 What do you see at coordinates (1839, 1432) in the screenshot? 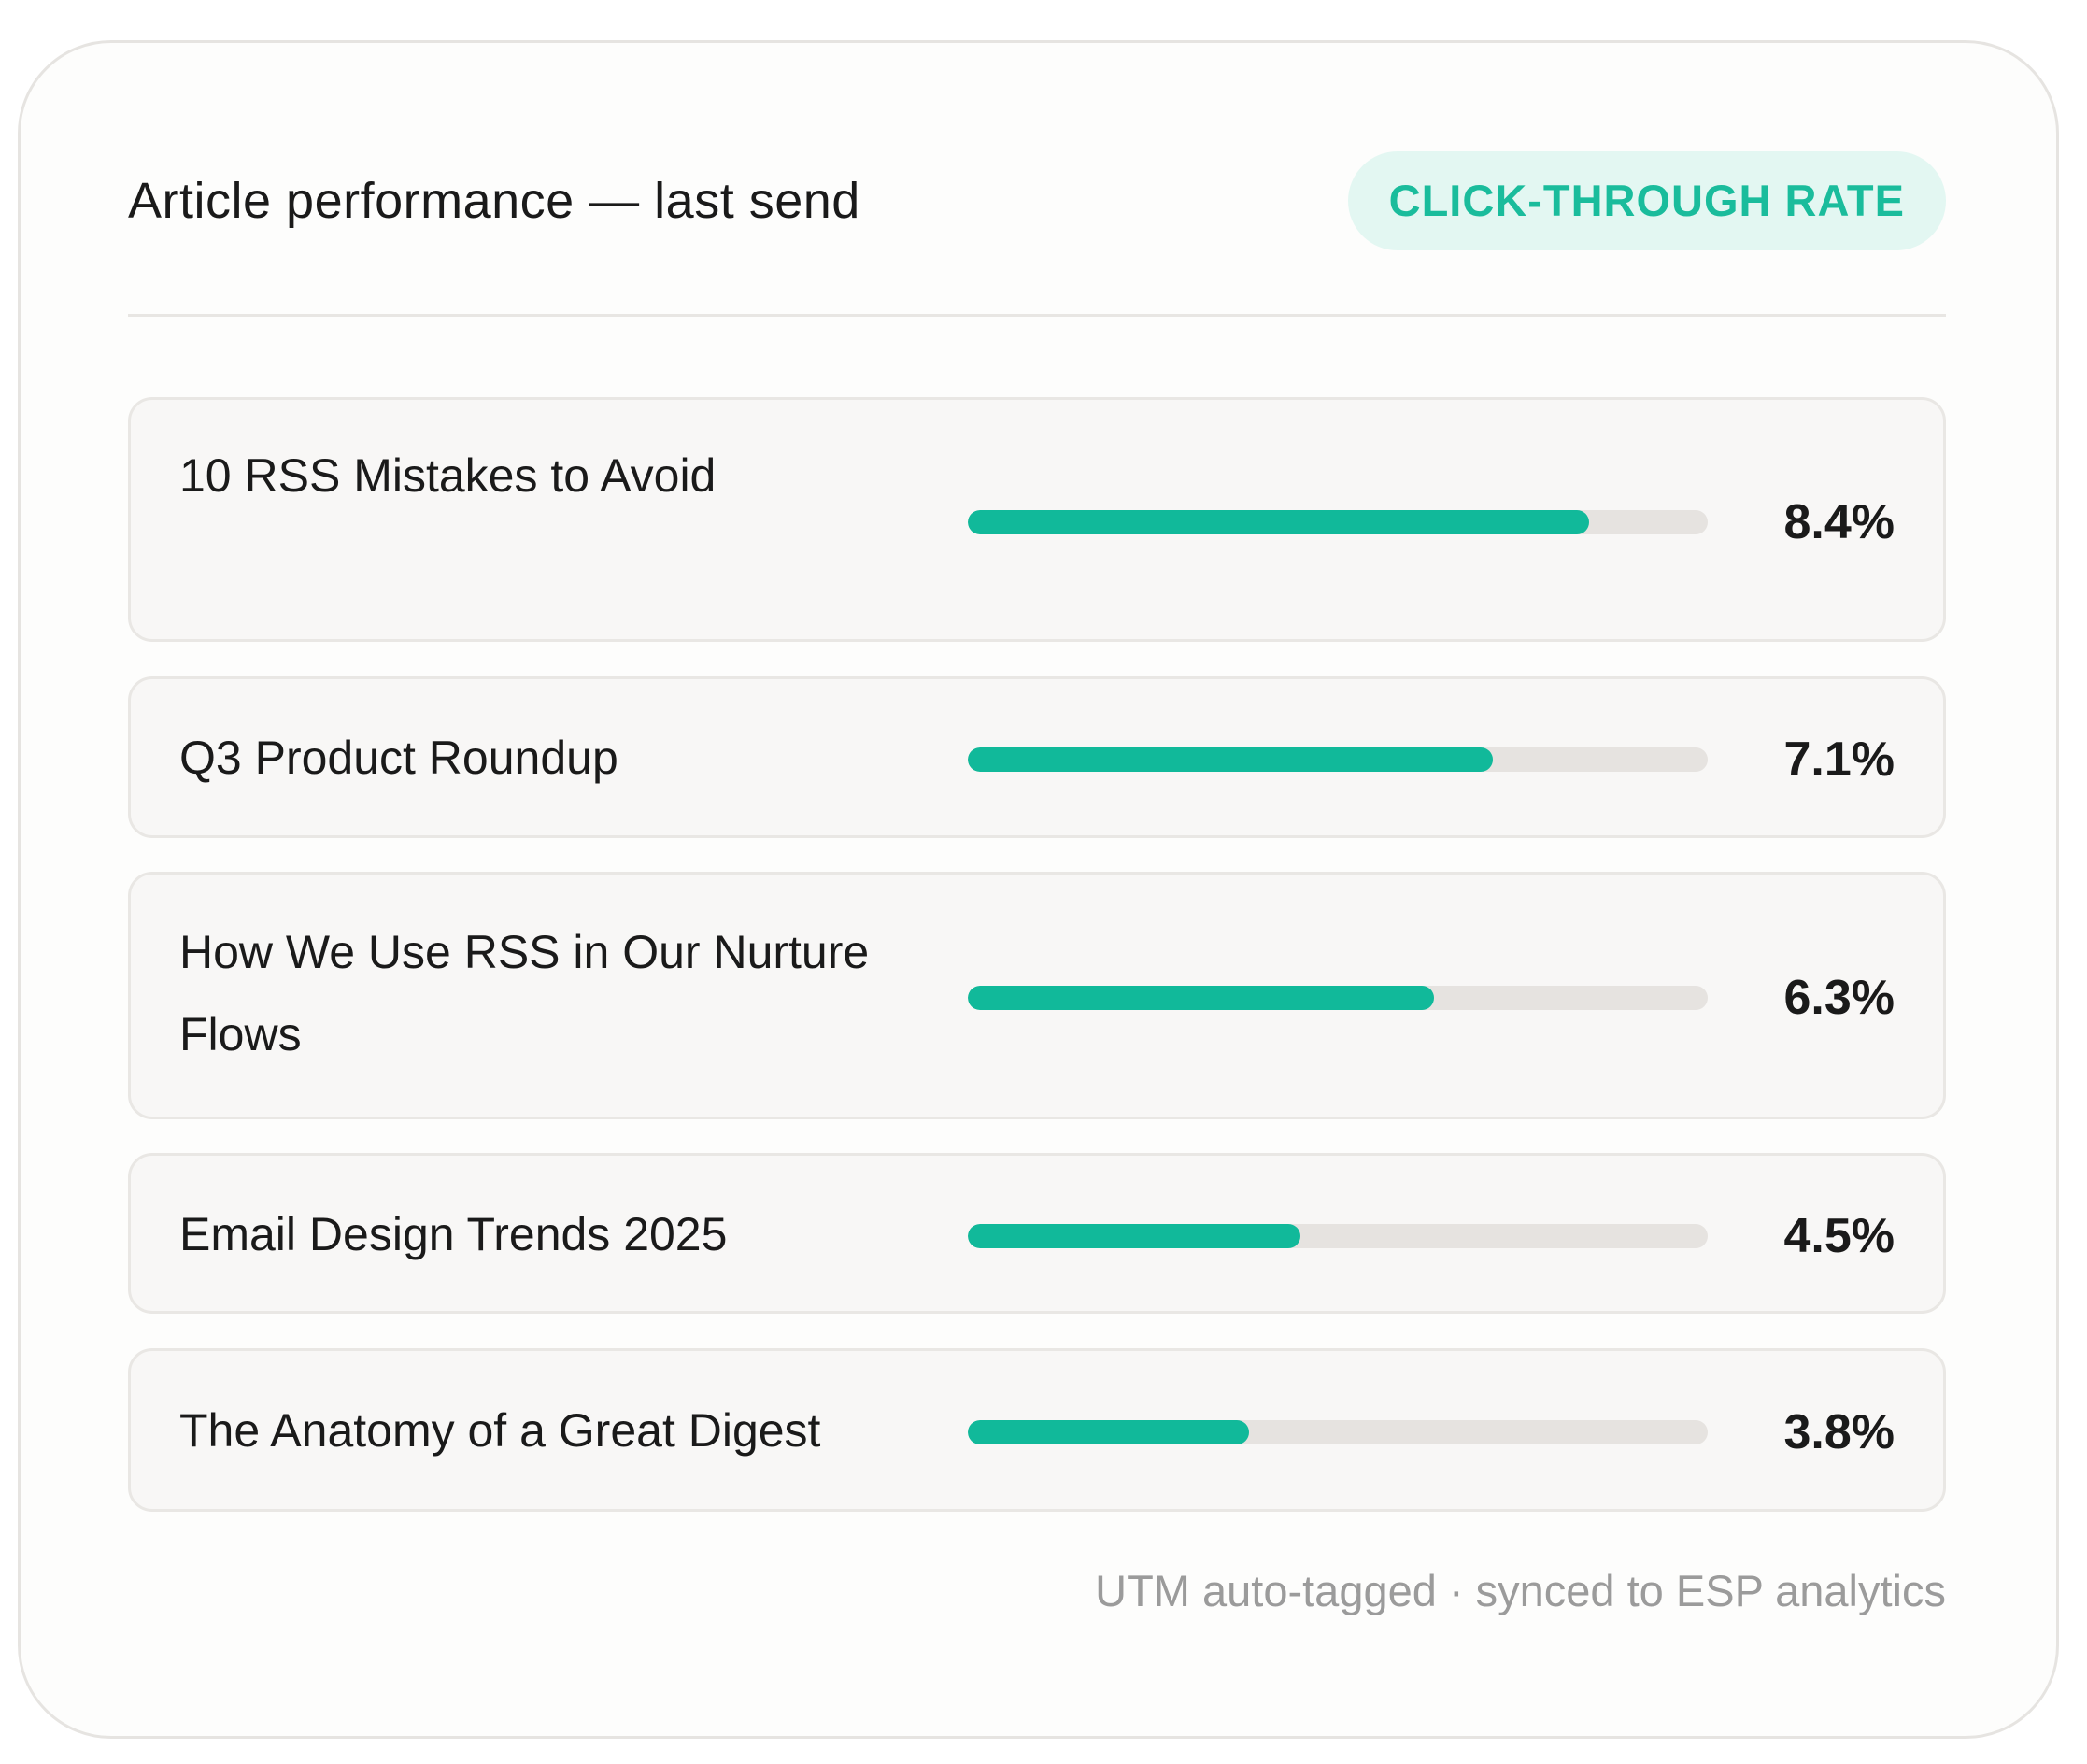
I see `ctr-value: 3.8%` at bounding box center [1839, 1432].